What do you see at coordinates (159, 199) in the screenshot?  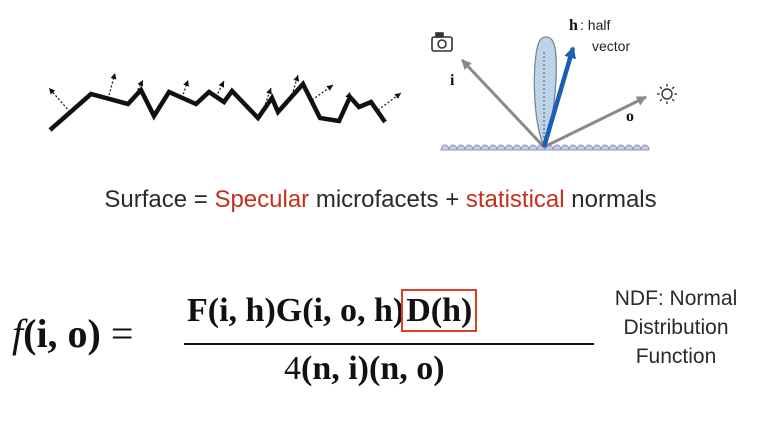 I see `caption-part-1: Surface =` at bounding box center [159, 199].